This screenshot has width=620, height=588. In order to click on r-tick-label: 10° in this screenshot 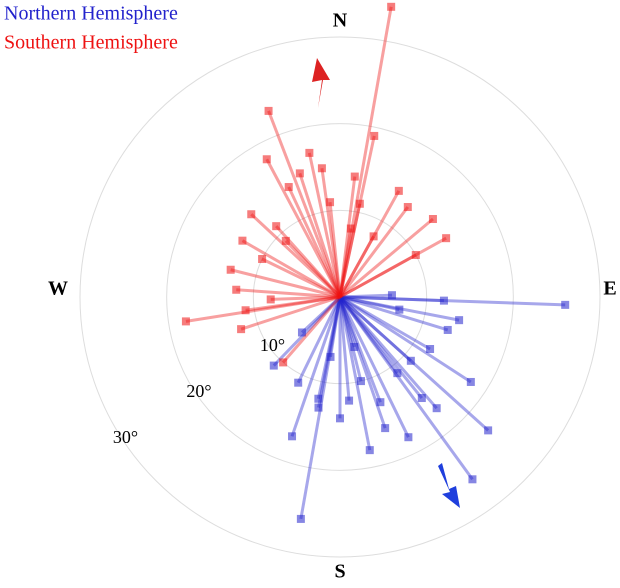, I will do `click(272, 345)`.